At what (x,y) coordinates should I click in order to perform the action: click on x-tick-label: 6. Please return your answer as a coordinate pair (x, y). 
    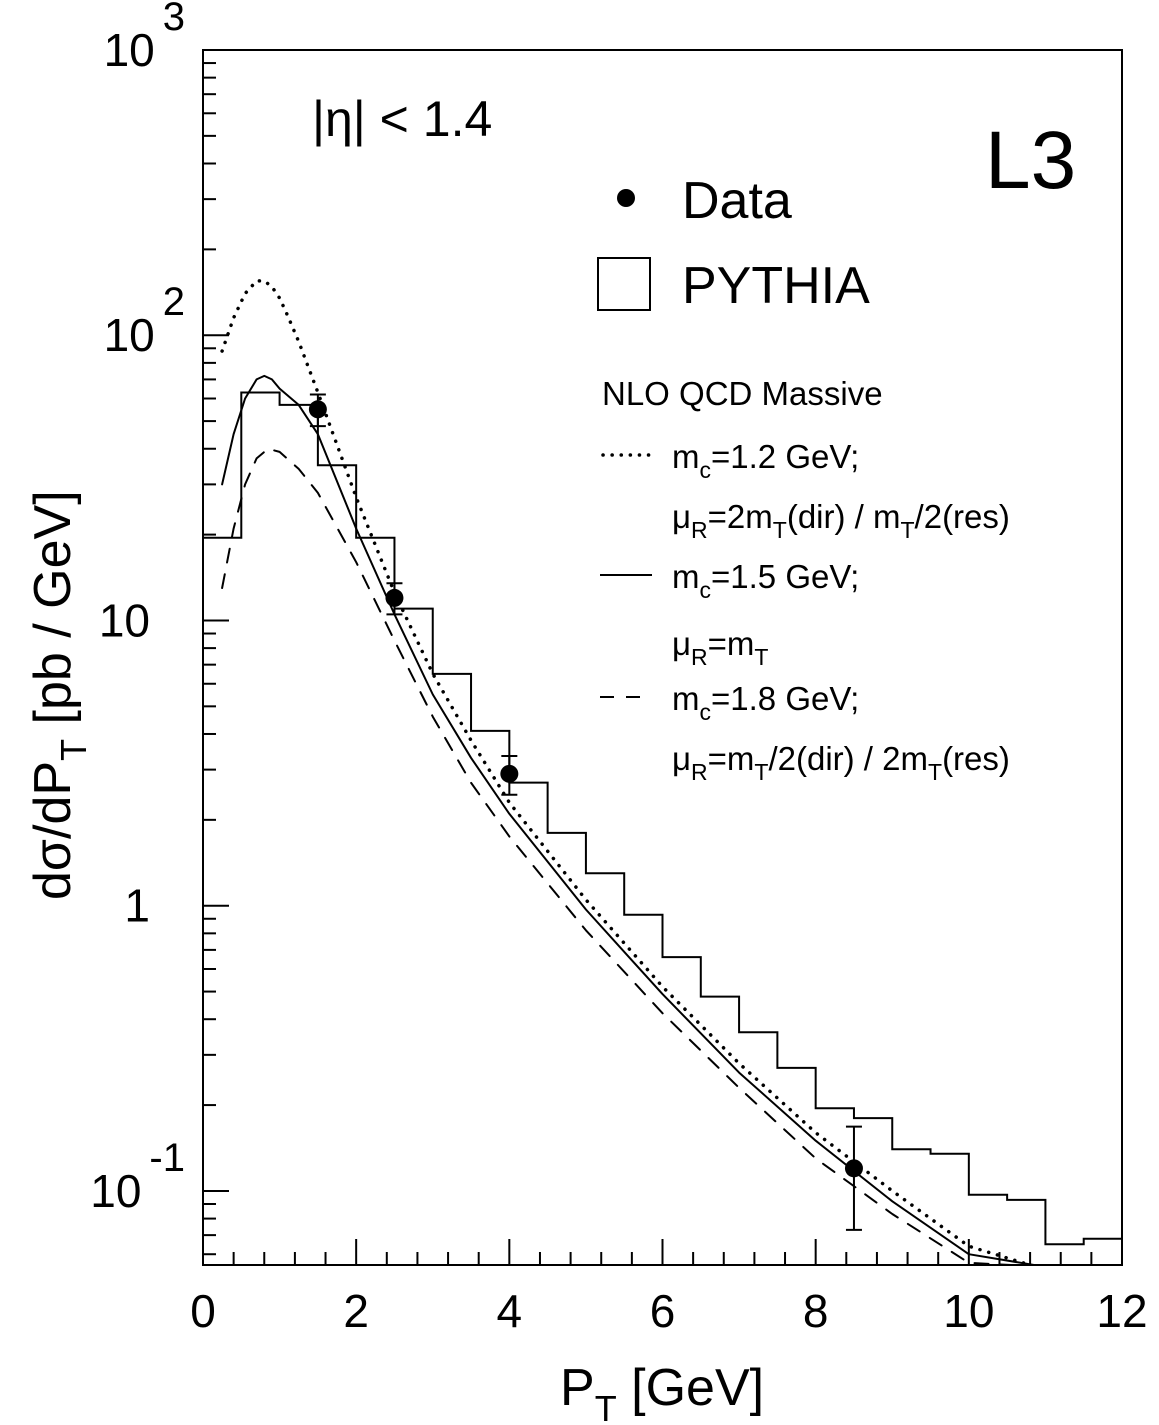
    Looking at the image, I should click on (663, 1311).